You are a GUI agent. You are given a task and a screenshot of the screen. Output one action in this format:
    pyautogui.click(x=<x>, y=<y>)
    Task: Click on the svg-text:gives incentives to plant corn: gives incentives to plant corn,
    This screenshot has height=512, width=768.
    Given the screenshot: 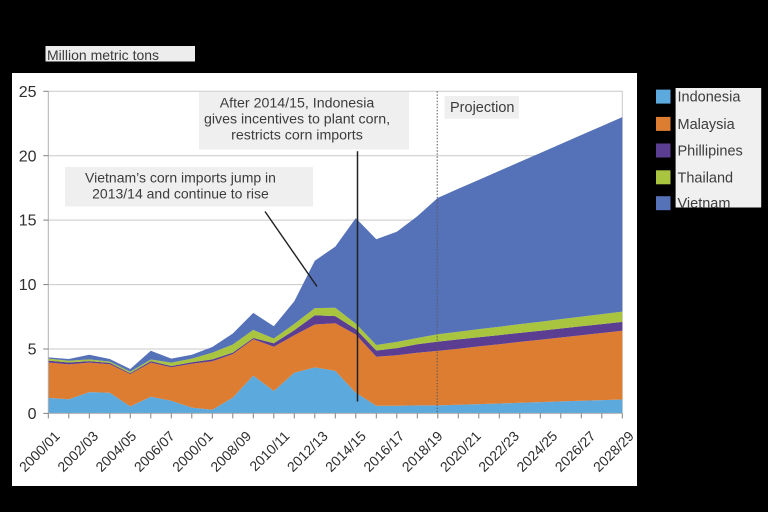 What is the action you would take?
    pyautogui.click(x=297, y=120)
    